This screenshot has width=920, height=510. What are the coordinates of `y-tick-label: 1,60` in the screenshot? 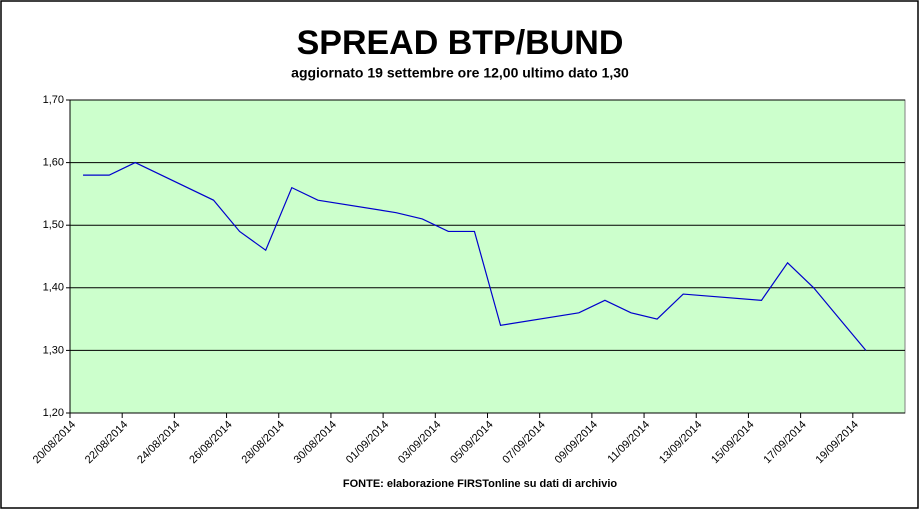 It's located at (53, 163).